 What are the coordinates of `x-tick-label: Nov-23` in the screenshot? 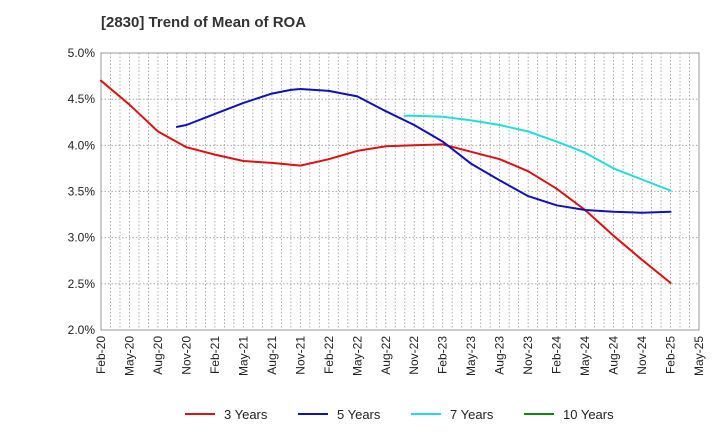 It's located at (528, 355).